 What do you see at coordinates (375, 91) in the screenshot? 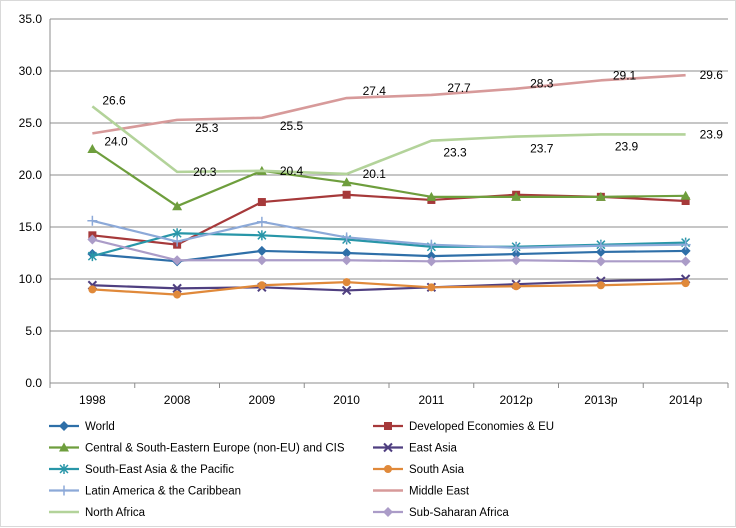
I see `data-label: 27.4` at bounding box center [375, 91].